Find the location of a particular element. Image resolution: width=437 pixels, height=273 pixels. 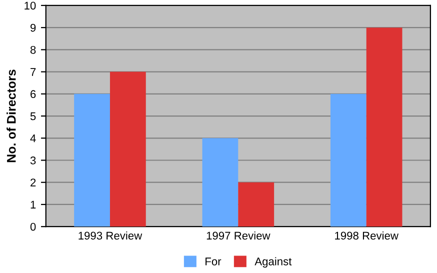

y-tick-label: 6 is located at coordinates (33, 94).